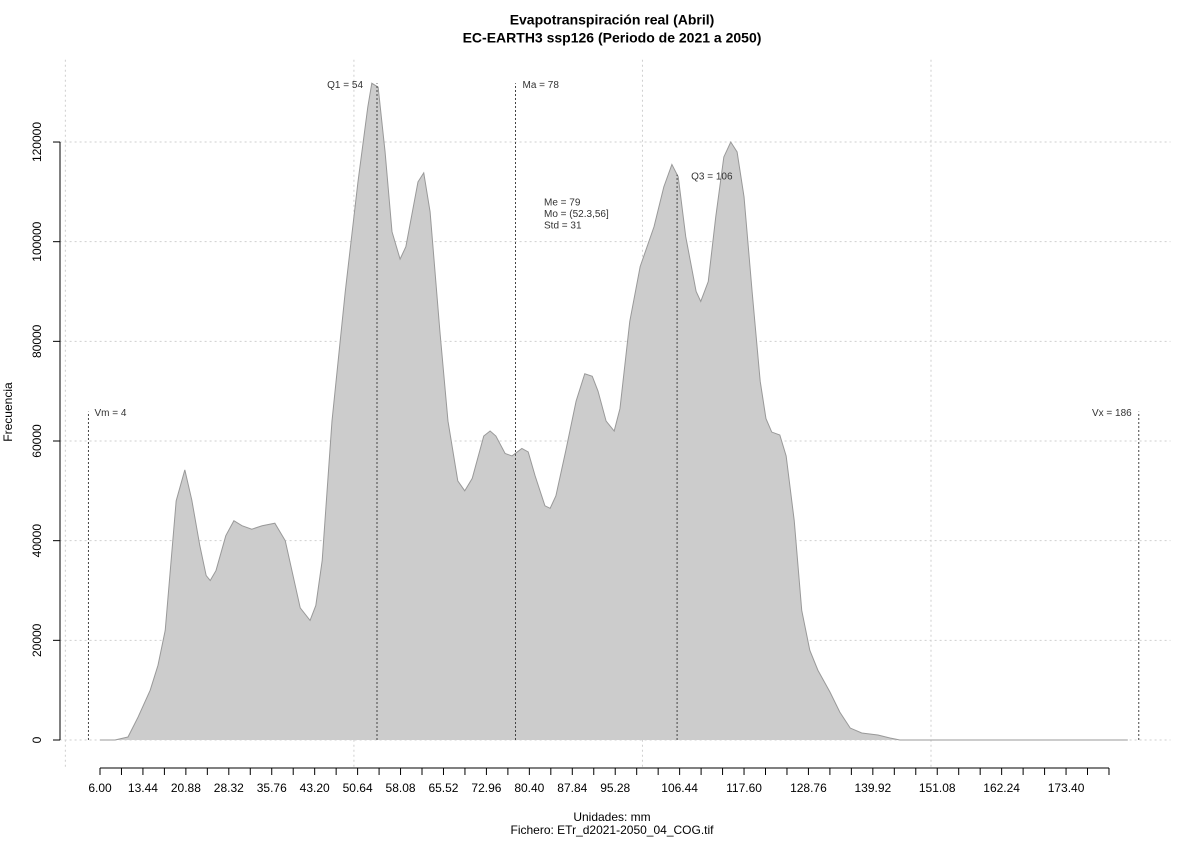  What do you see at coordinates (8, 412) in the screenshot?
I see `y-axis-label: Frecuencia` at bounding box center [8, 412].